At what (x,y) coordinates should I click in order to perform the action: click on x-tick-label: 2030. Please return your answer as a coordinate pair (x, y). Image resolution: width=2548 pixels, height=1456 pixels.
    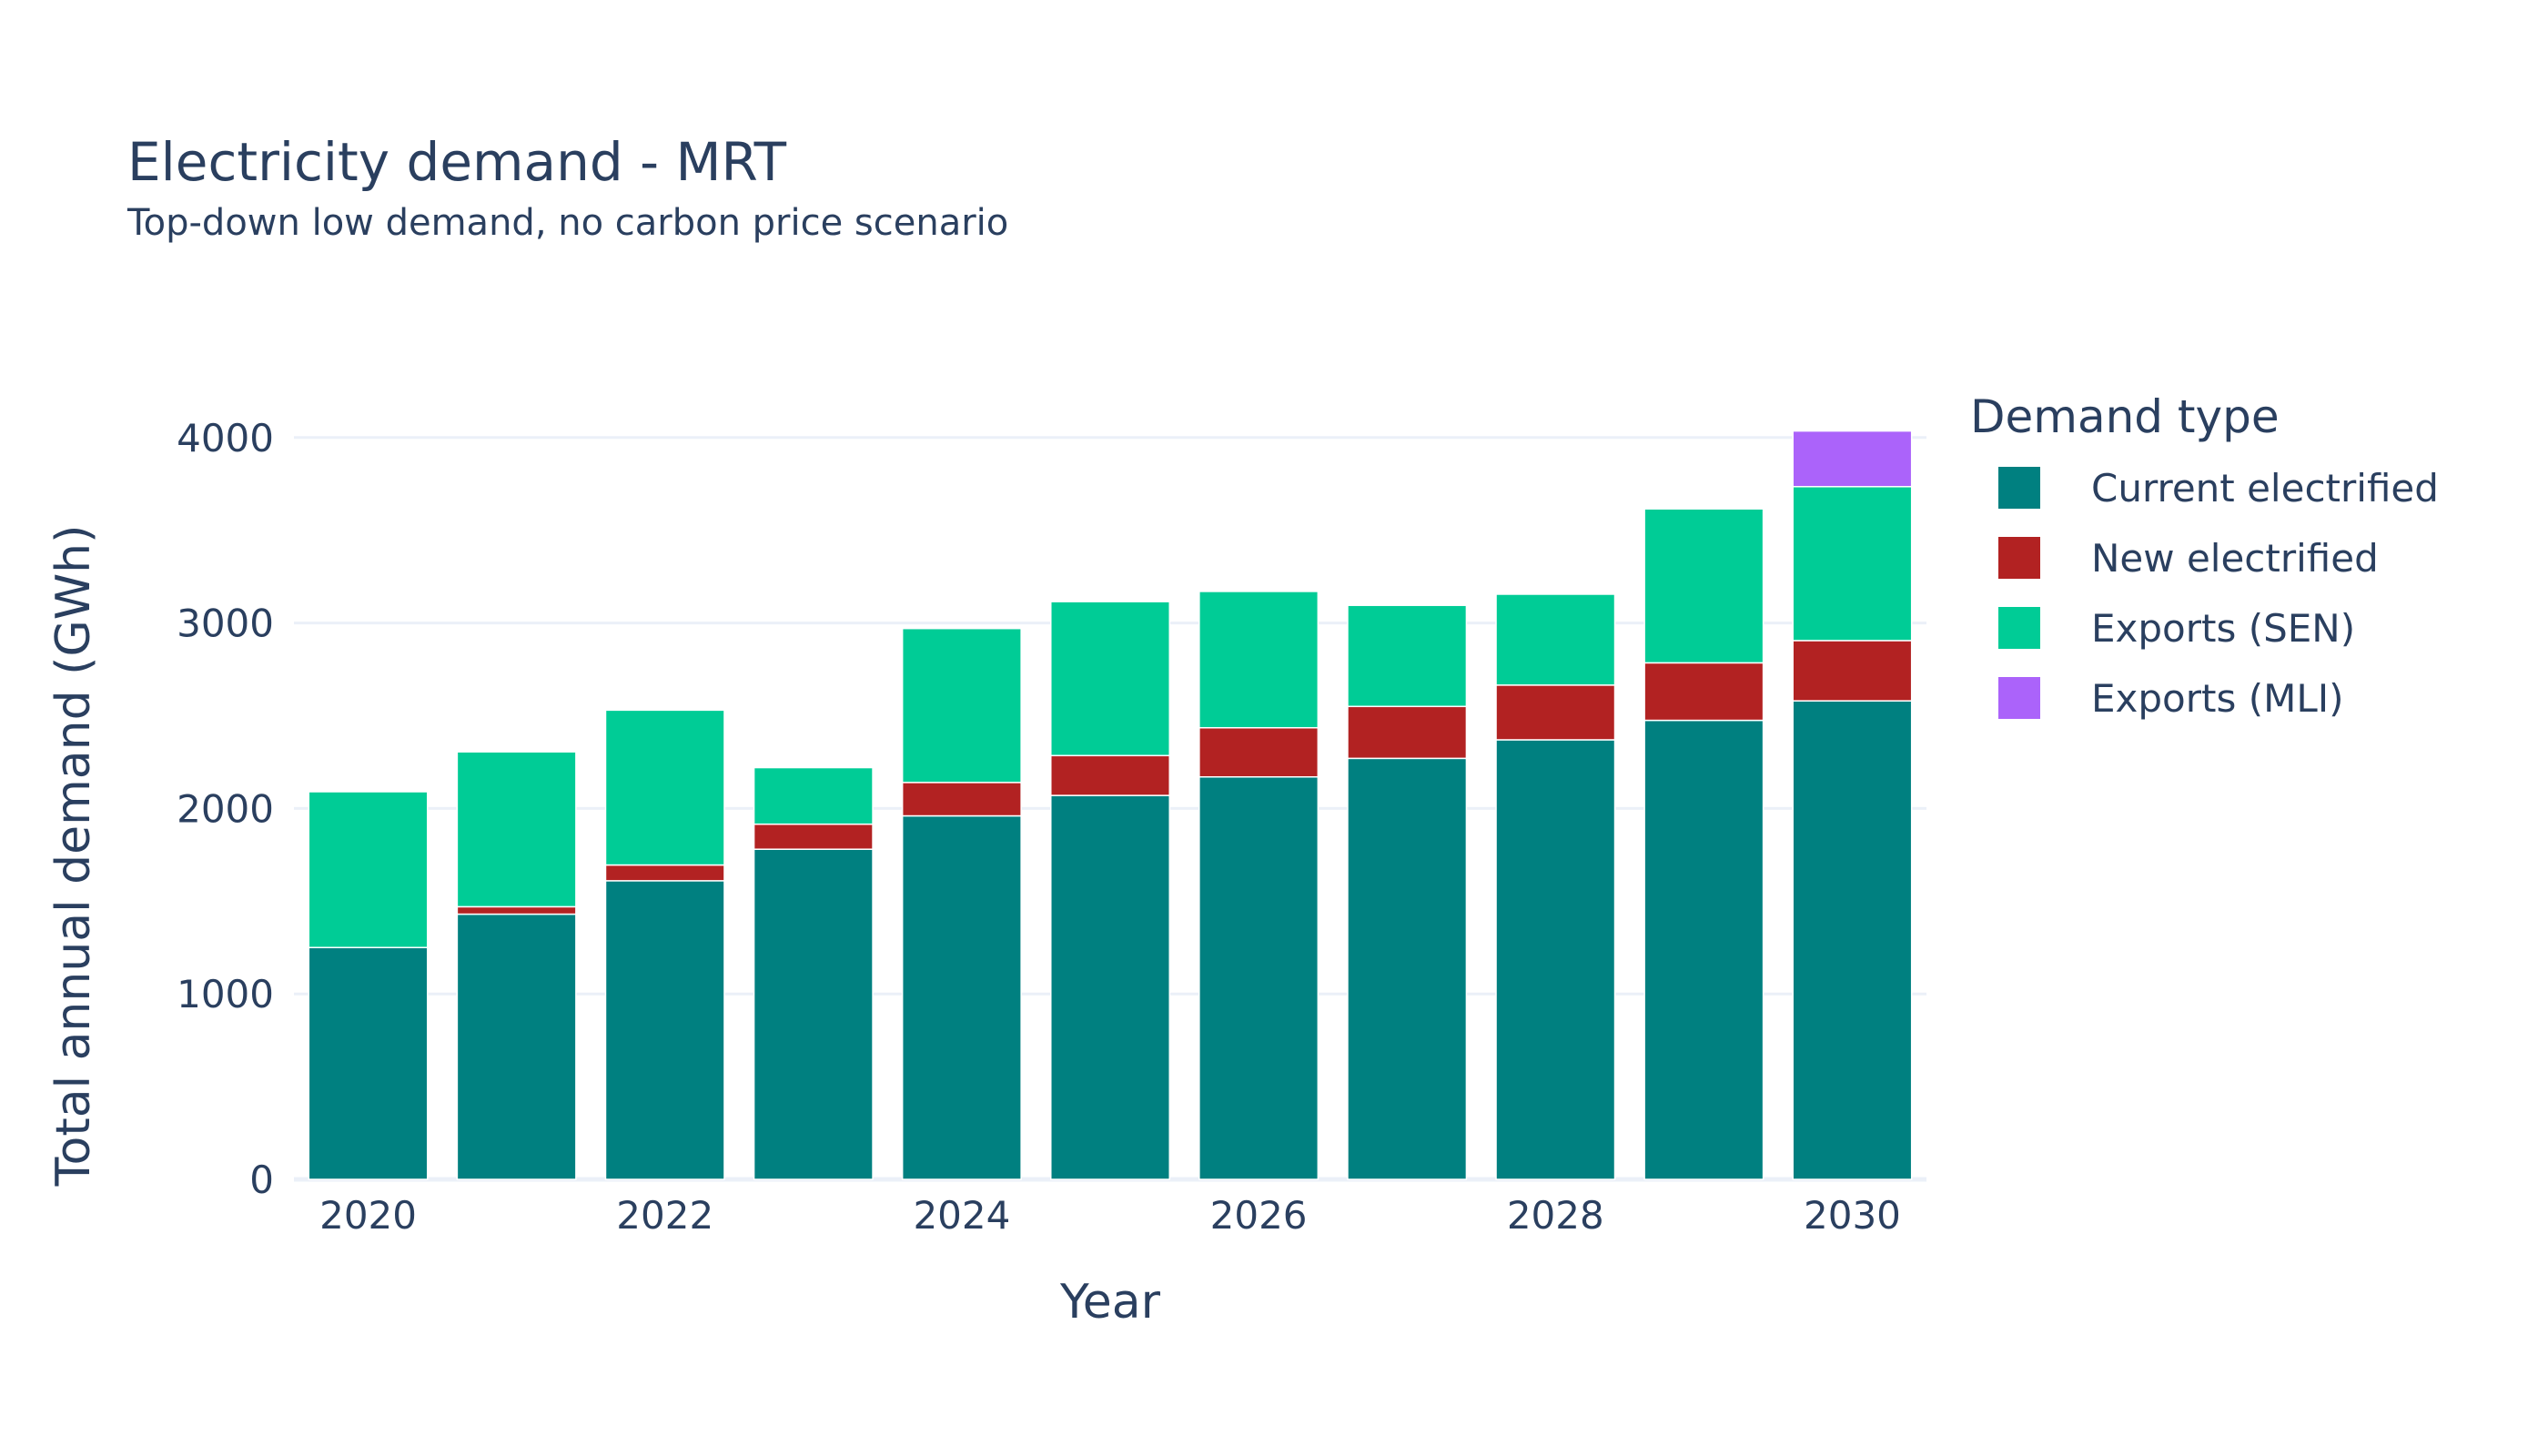
    Looking at the image, I should click on (1853, 1215).